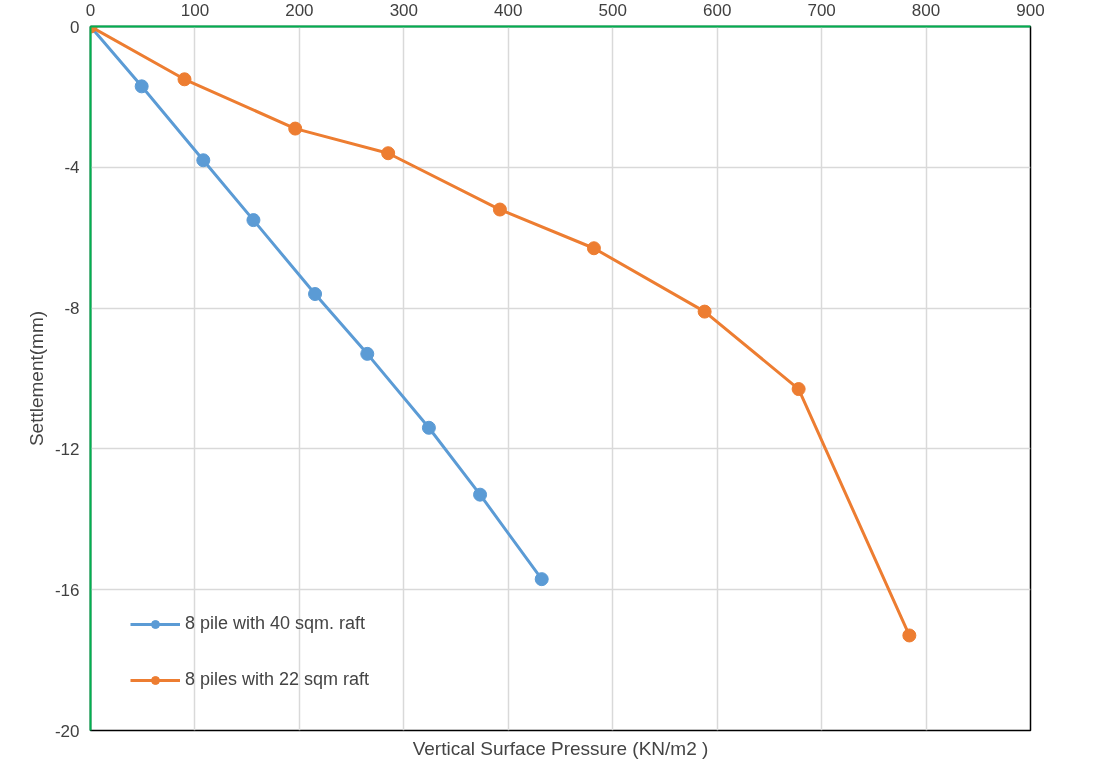 Image resolution: width=1098 pixels, height=782 pixels. What do you see at coordinates (75, 27) in the screenshot?
I see `y-tick-label: 0` at bounding box center [75, 27].